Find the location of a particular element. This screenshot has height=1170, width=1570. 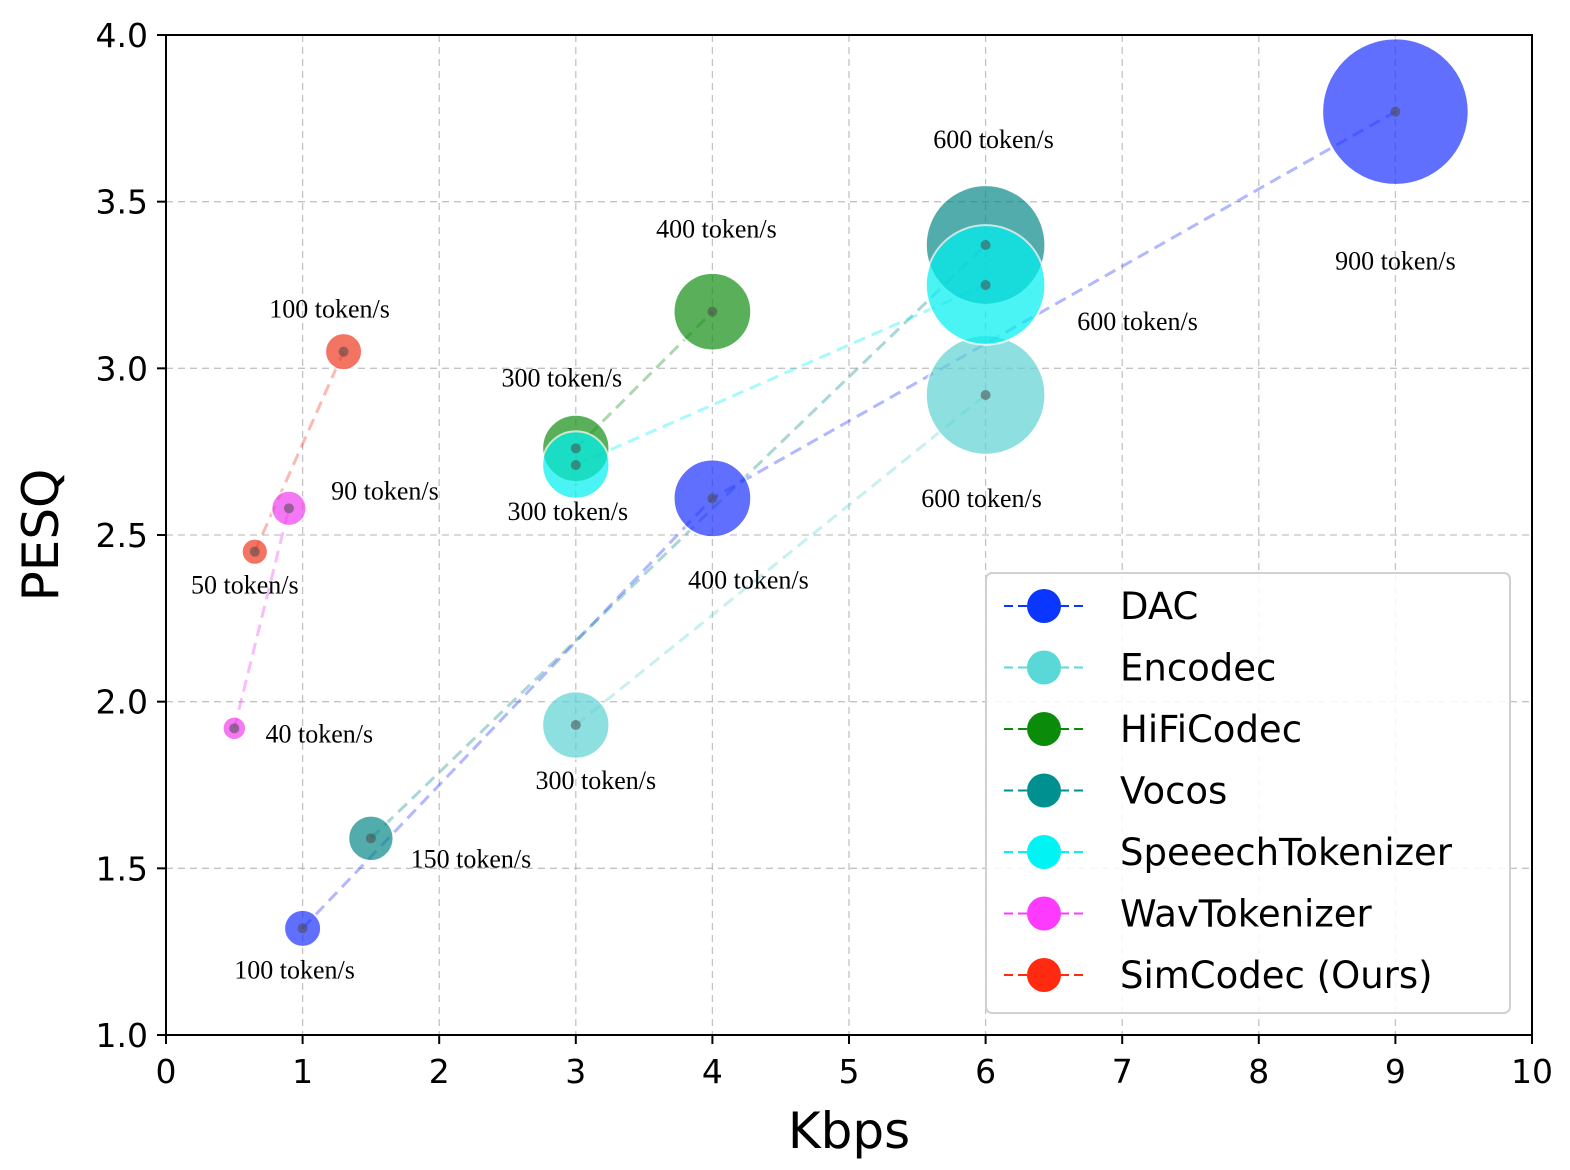

legend-label: DAC is located at coordinates (1159, 606).